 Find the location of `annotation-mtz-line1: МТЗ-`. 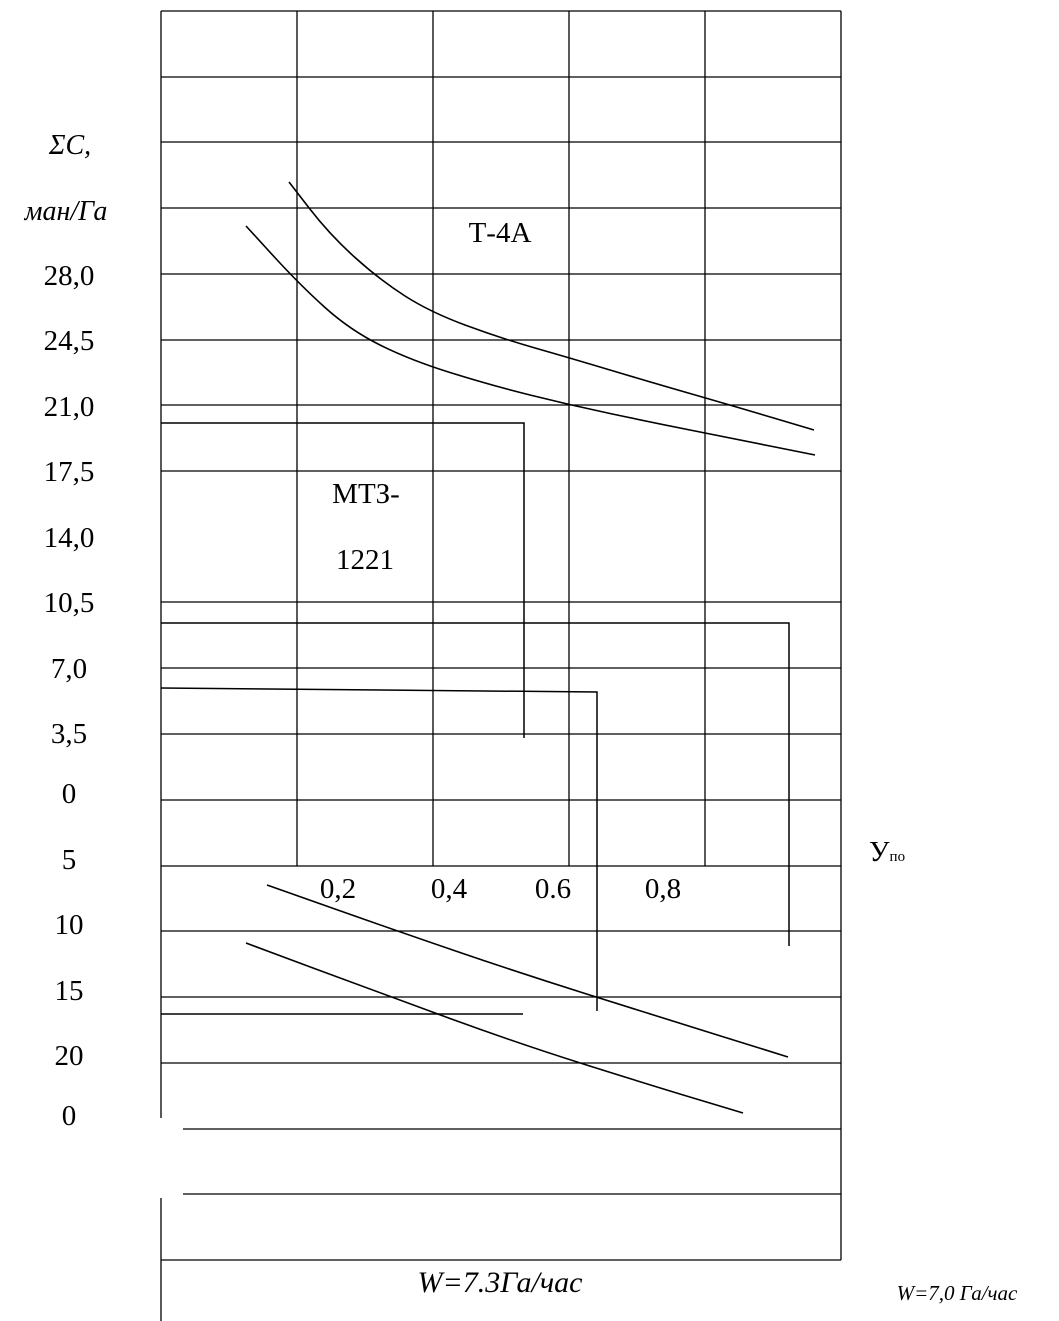

annotation-mtz-line1: МТЗ- is located at coordinates (366, 494).